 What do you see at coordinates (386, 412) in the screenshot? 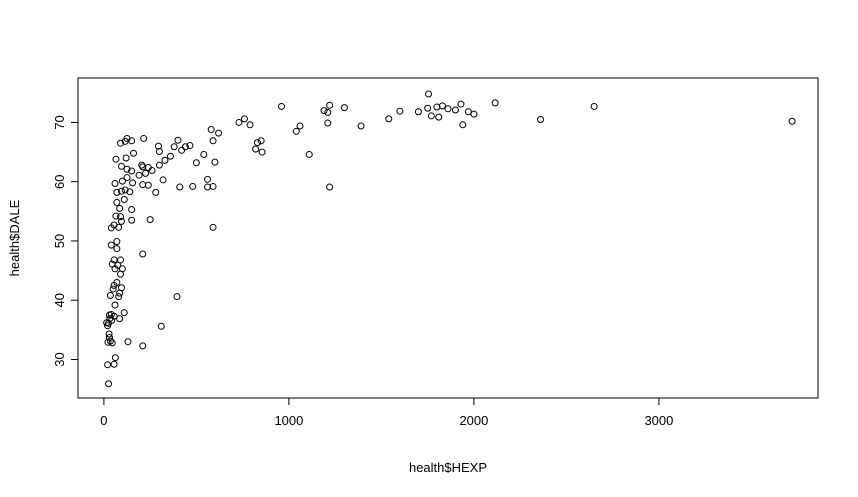
I see `x-axis: 0 1000 2000 3000` at bounding box center [386, 412].